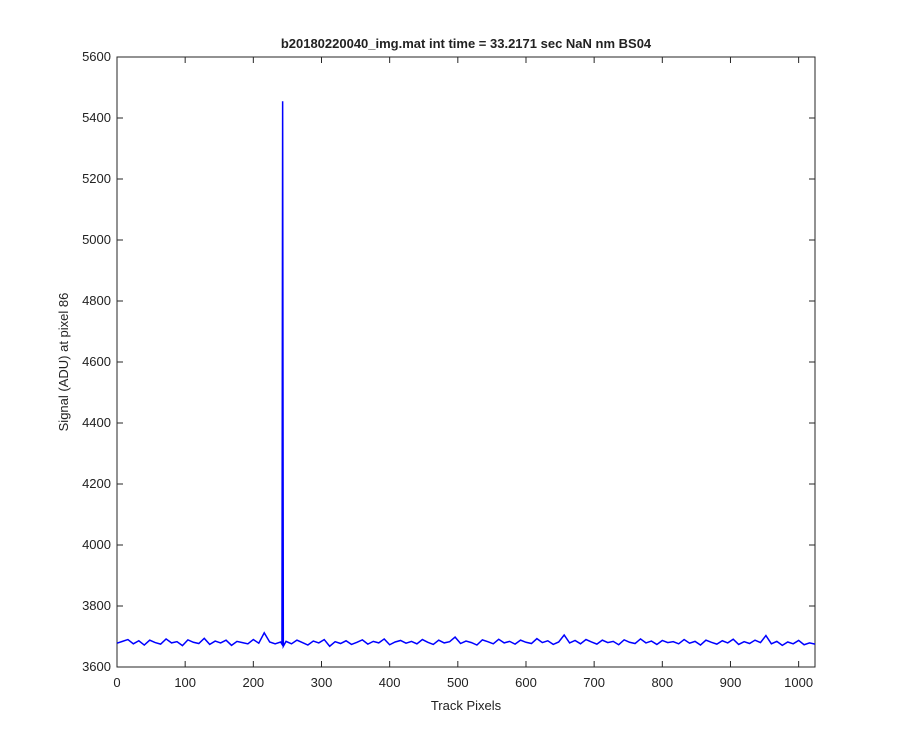 This screenshot has width=900, height=750. Describe the element at coordinates (96, 239) in the screenshot. I see `y-tick-label: 5000` at that location.